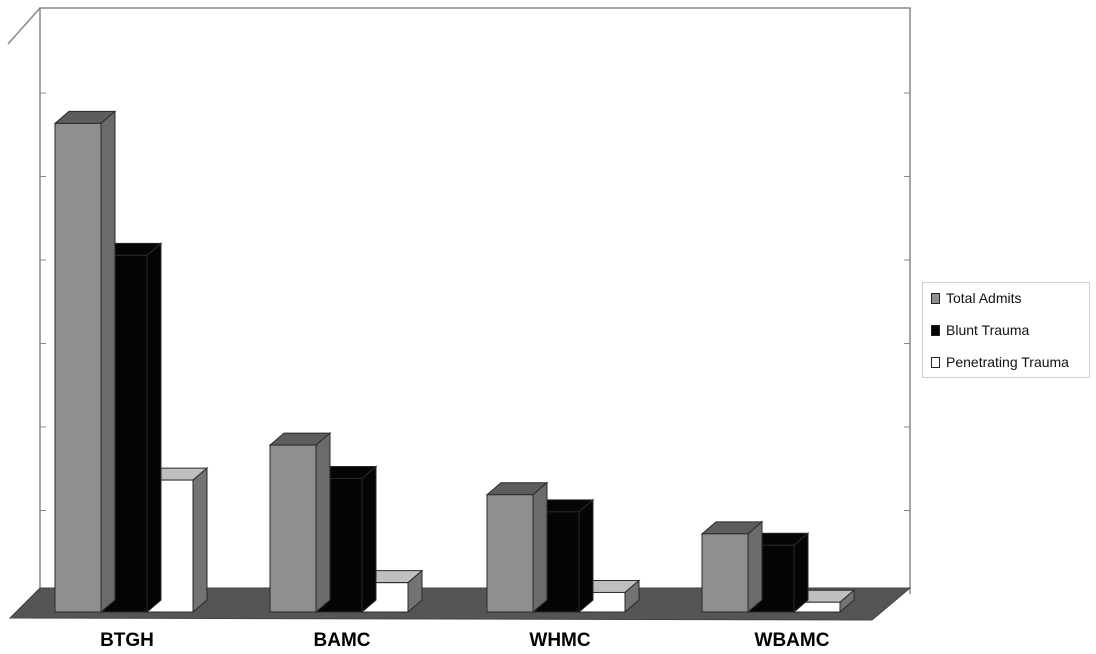 This screenshot has height=654, width=1096. I want to click on legend-item-penetrating-trauma: Penetrating Trauma, so click(1000, 362).